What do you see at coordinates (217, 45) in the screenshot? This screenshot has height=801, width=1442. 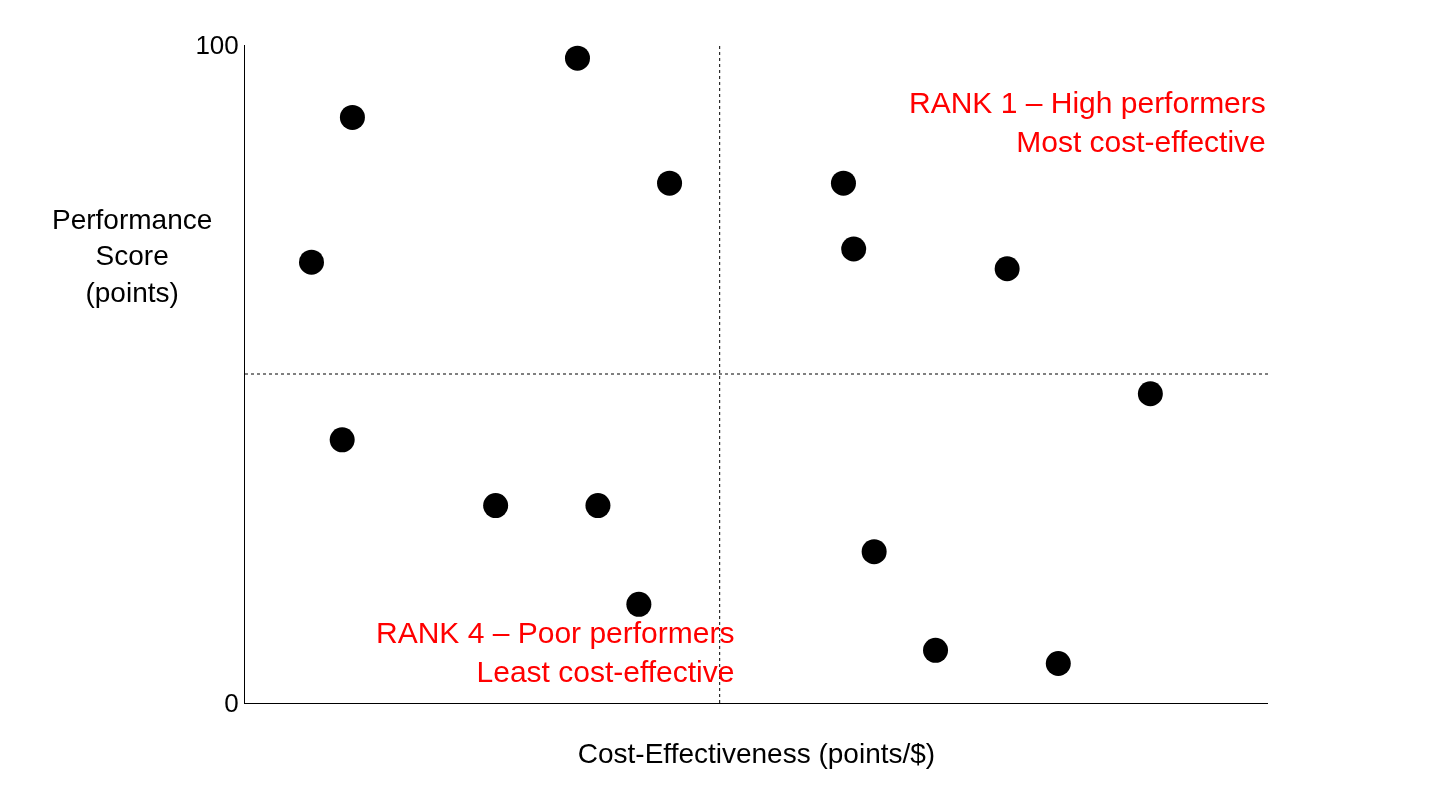 I see `y-tick-label: 100` at bounding box center [217, 45].